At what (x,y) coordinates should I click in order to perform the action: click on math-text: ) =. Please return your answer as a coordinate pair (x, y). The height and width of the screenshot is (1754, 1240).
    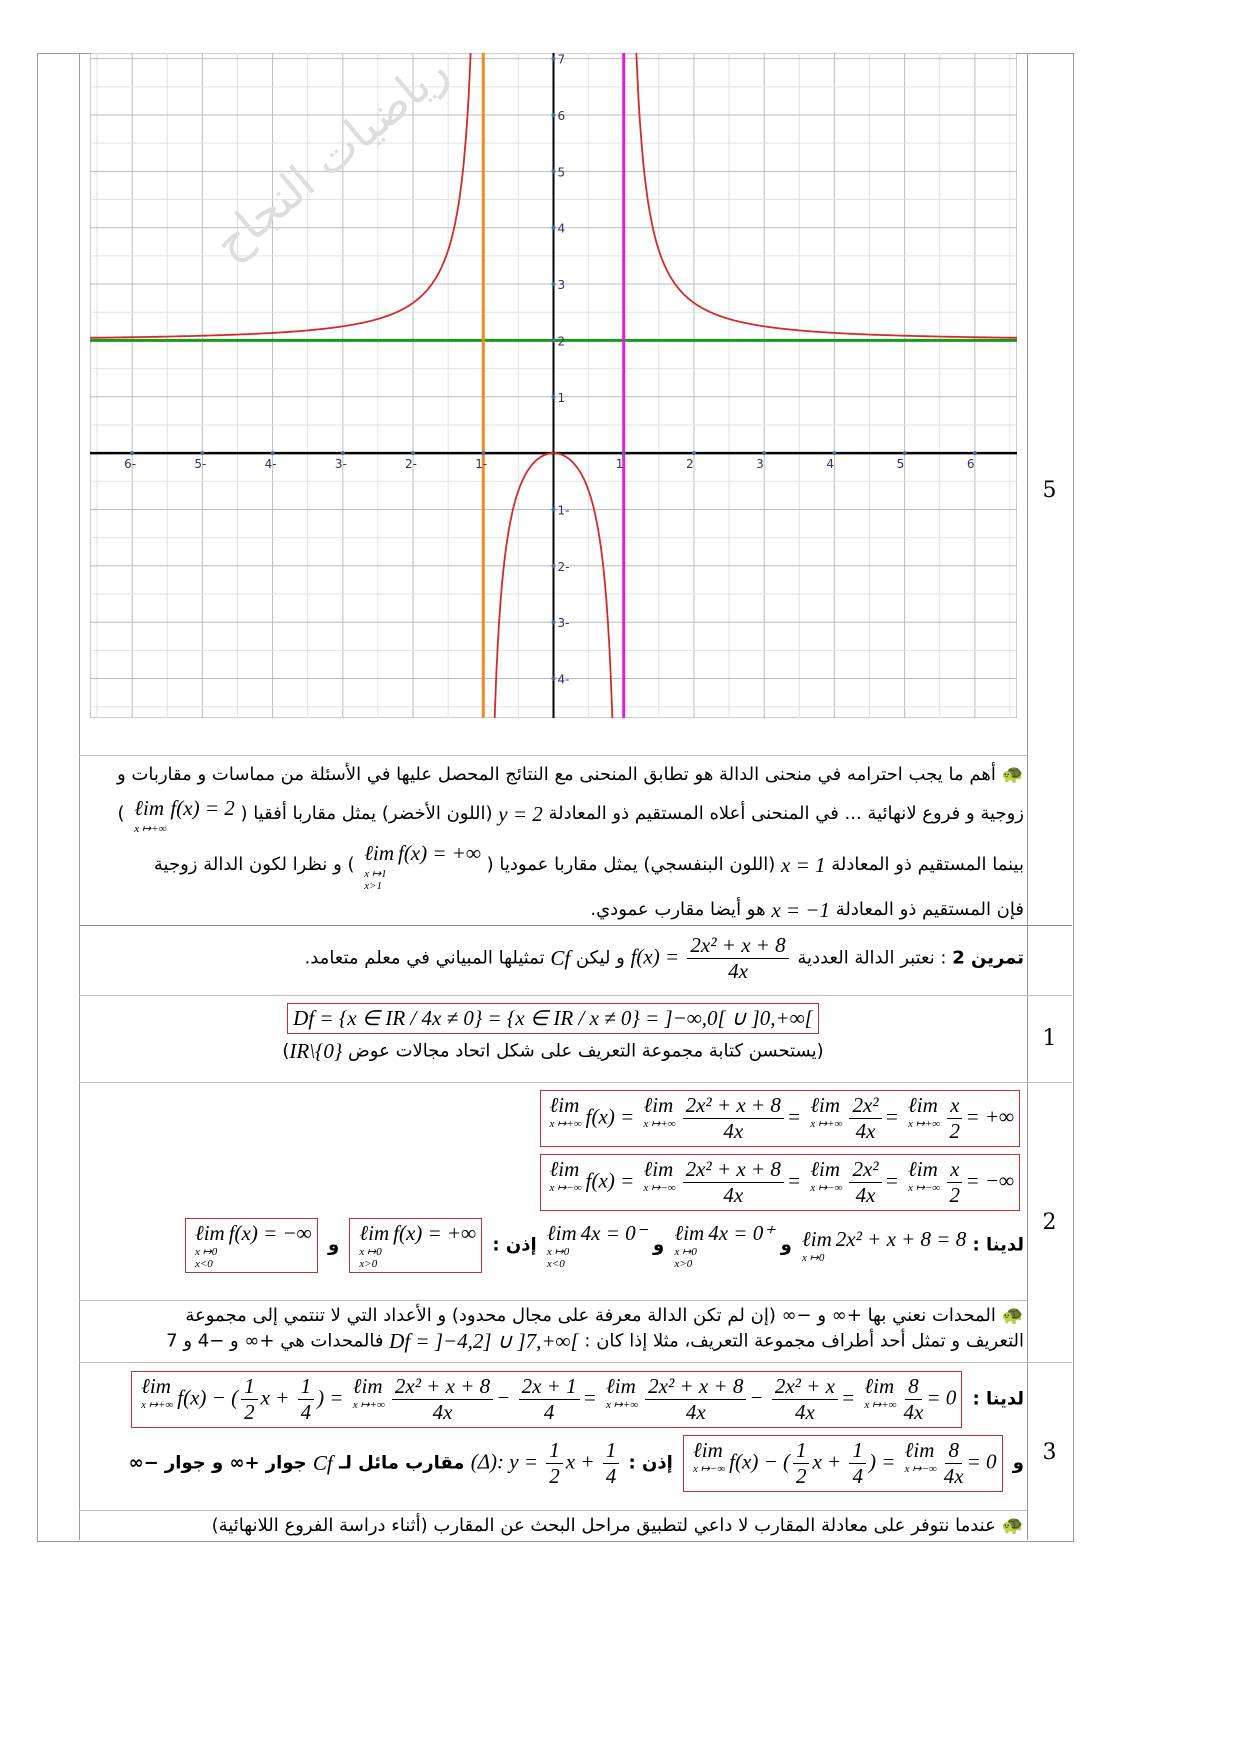
    Looking at the image, I should click on (884, 1461).